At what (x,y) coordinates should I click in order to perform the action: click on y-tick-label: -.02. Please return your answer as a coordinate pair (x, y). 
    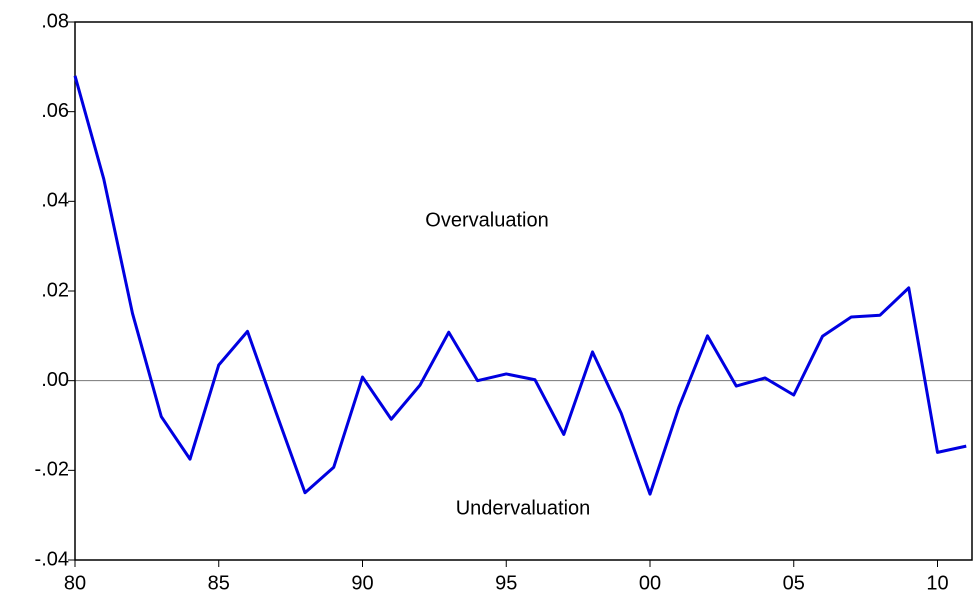
    Looking at the image, I should click on (52, 470).